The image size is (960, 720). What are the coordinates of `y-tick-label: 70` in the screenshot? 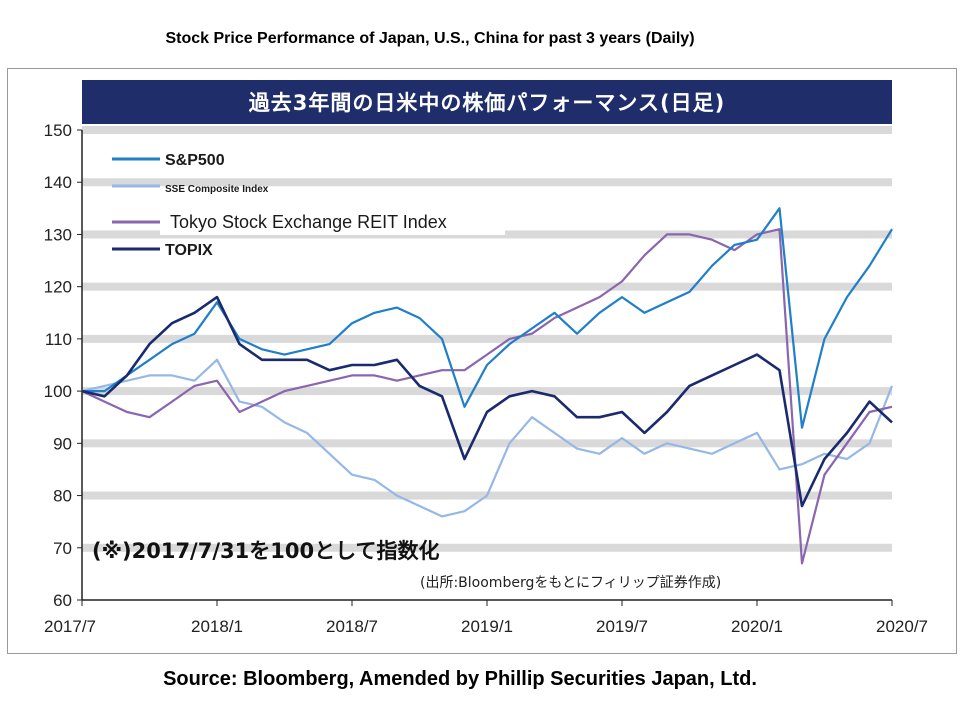 It's located at (62, 548).